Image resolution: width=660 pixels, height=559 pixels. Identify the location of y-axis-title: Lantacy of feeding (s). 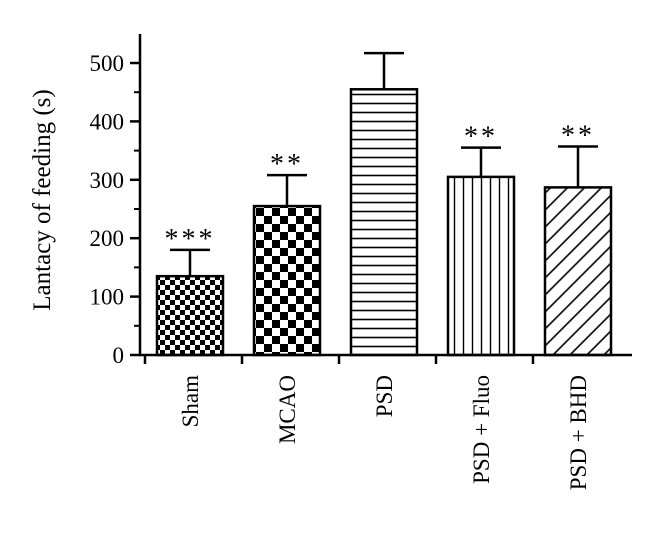
(42, 199).